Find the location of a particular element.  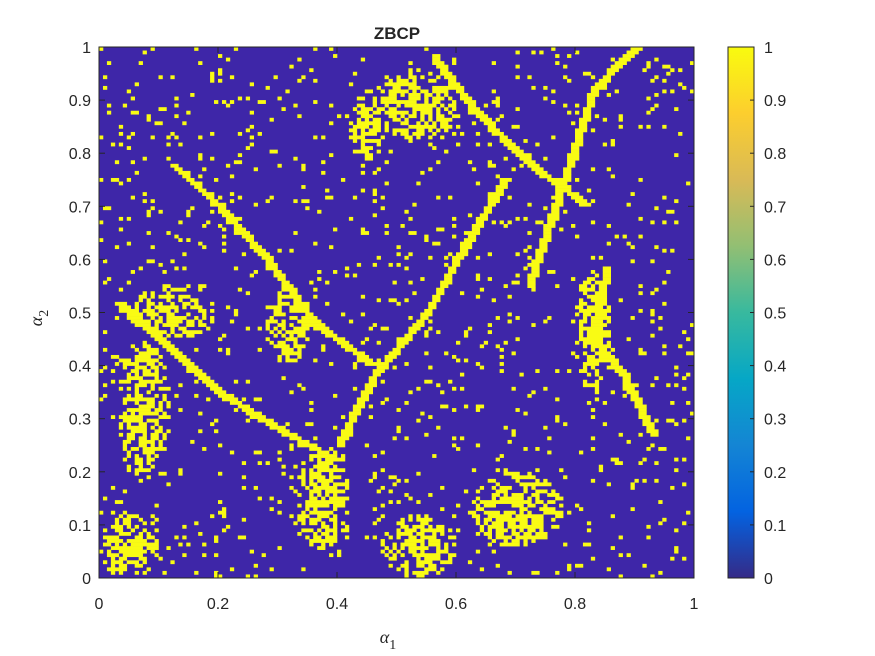

y-tick-label: 0.3 is located at coordinates (80, 420).